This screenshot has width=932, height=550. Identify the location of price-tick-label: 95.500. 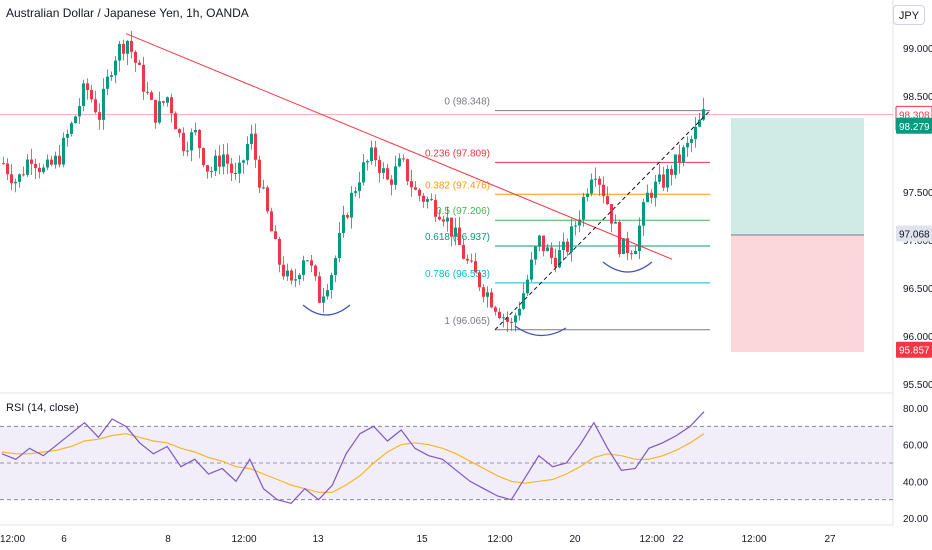
(917, 385).